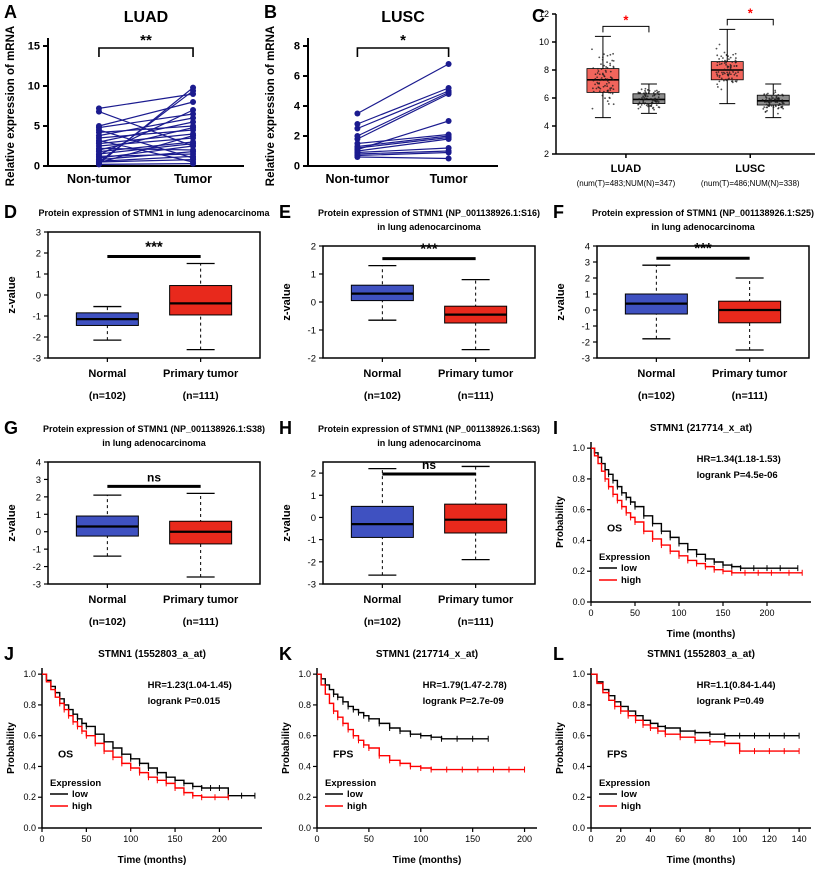  I want to click on panel-j-letter: J, so click(9, 654).